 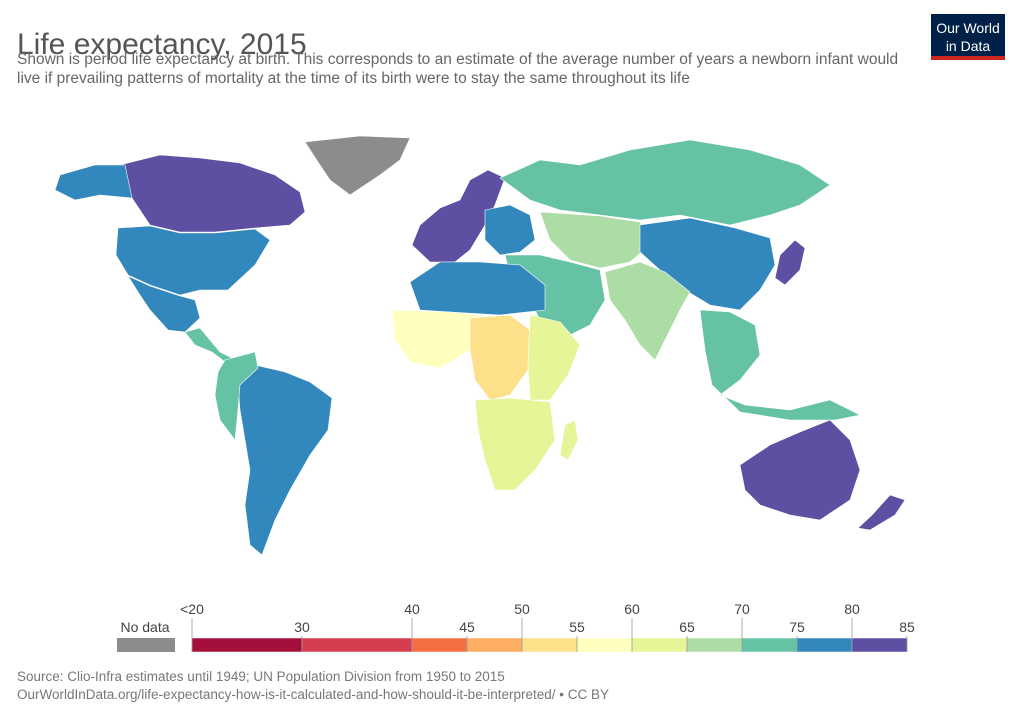 I want to click on region-north-america, so click(x=212, y=193).